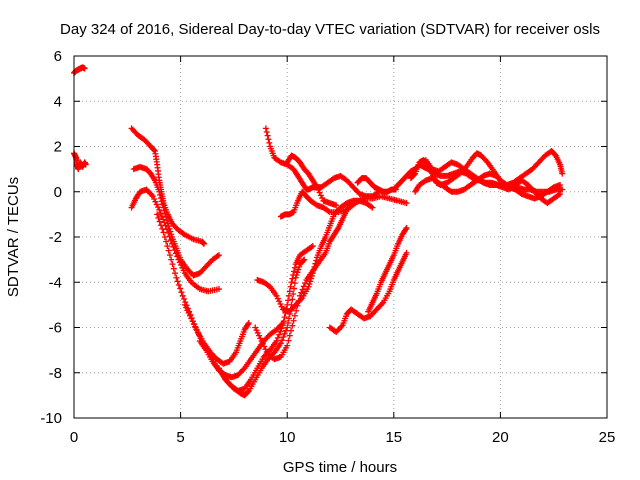  I want to click on y-tick-label: 6, so click(58, 56).